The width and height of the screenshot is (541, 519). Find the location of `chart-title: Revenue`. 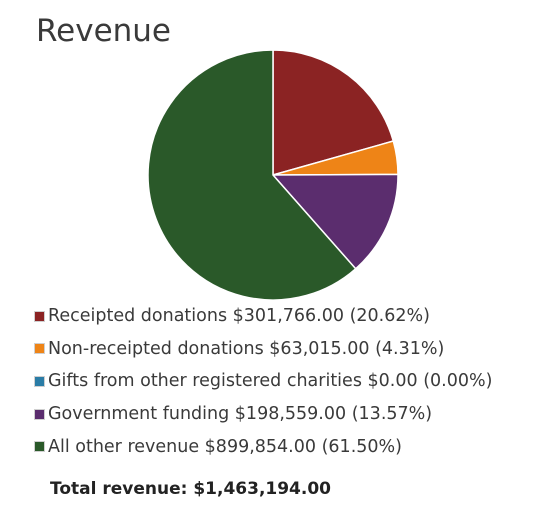

chart-title: Revenue is located at coordinates (104, 31).